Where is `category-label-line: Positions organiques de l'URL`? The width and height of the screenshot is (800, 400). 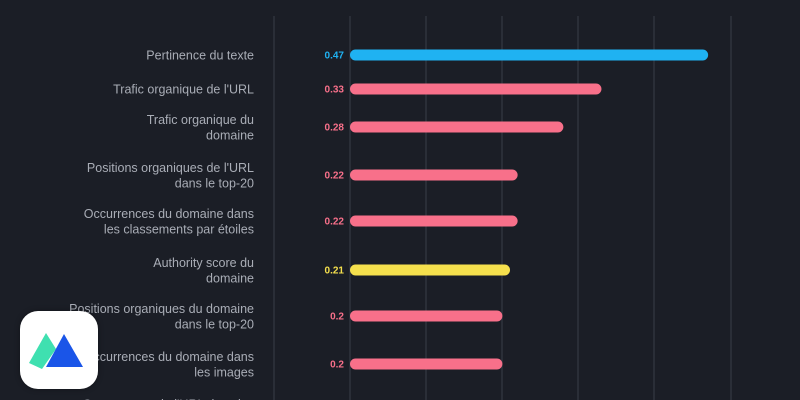 category-label-line: Positions organiques de l'URL is located at coordinates (170, 168).